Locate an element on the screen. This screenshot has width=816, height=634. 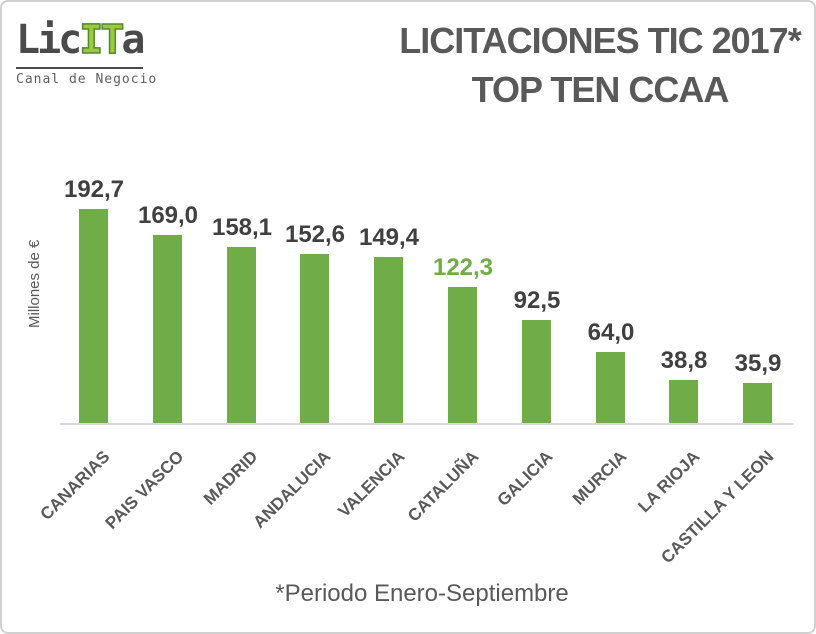
logo-wordmark: LicITa is located at coordinates (81, 41).